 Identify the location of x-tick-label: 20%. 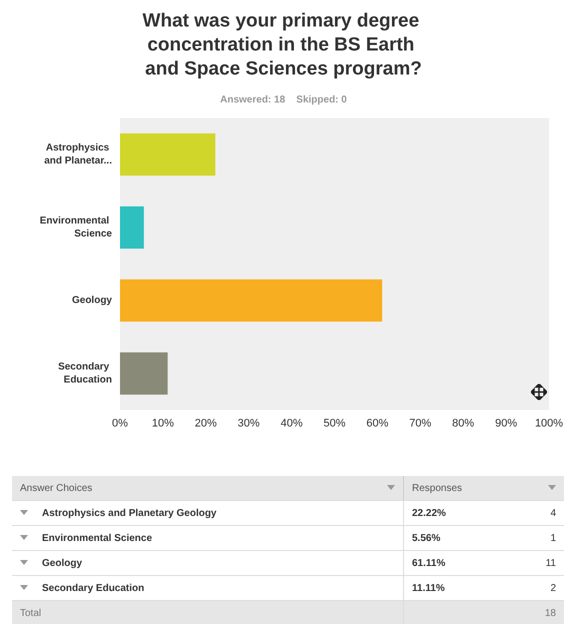
(206, 424).